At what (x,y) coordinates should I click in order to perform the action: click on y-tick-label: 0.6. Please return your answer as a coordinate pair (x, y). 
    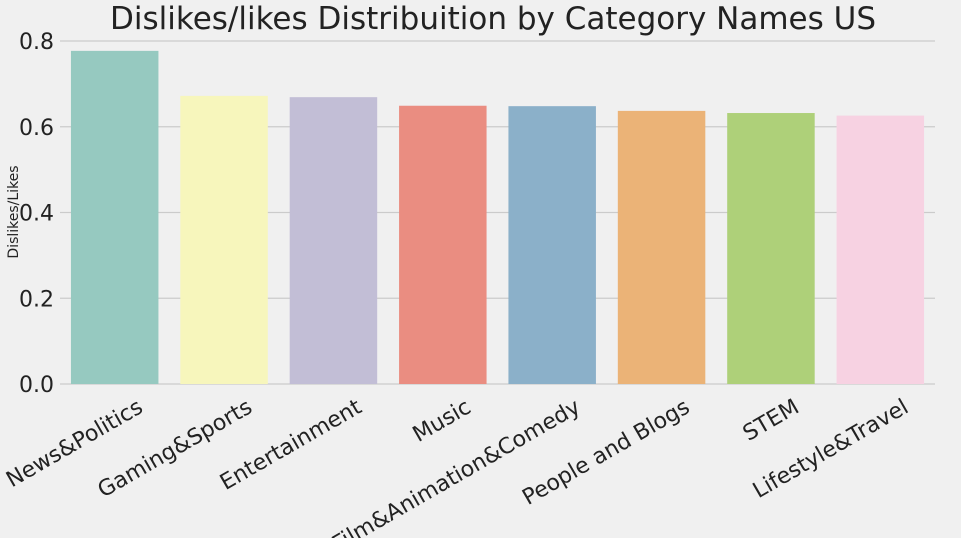
    Looking at the image, I should click on (36, 128).